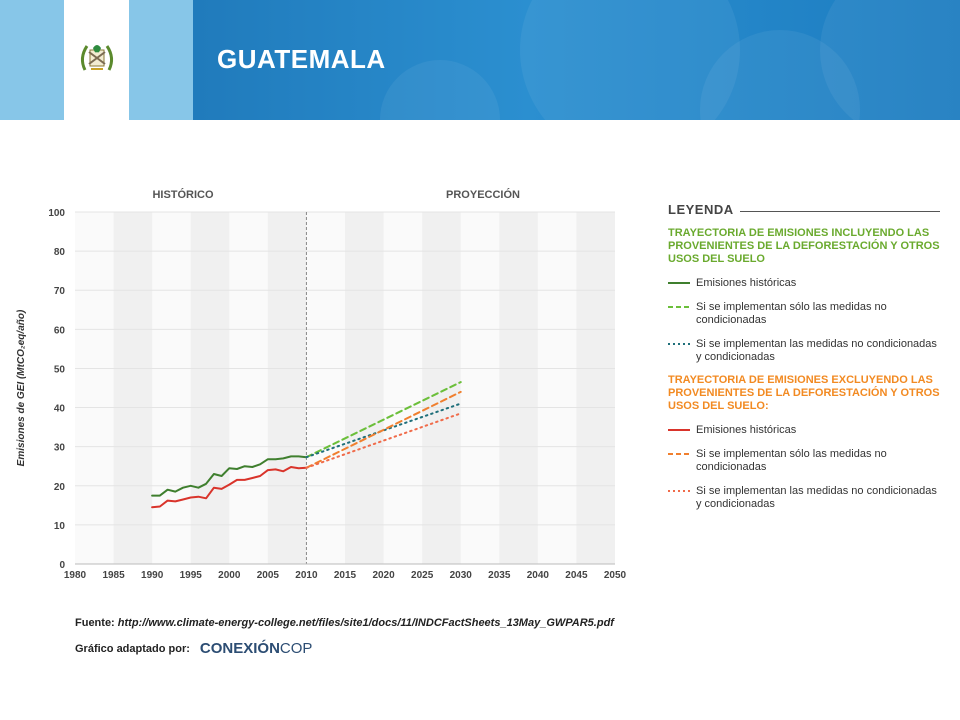 The image size is (960, 720). I want to click on x-tick-label: 1995, so click(191, 575).